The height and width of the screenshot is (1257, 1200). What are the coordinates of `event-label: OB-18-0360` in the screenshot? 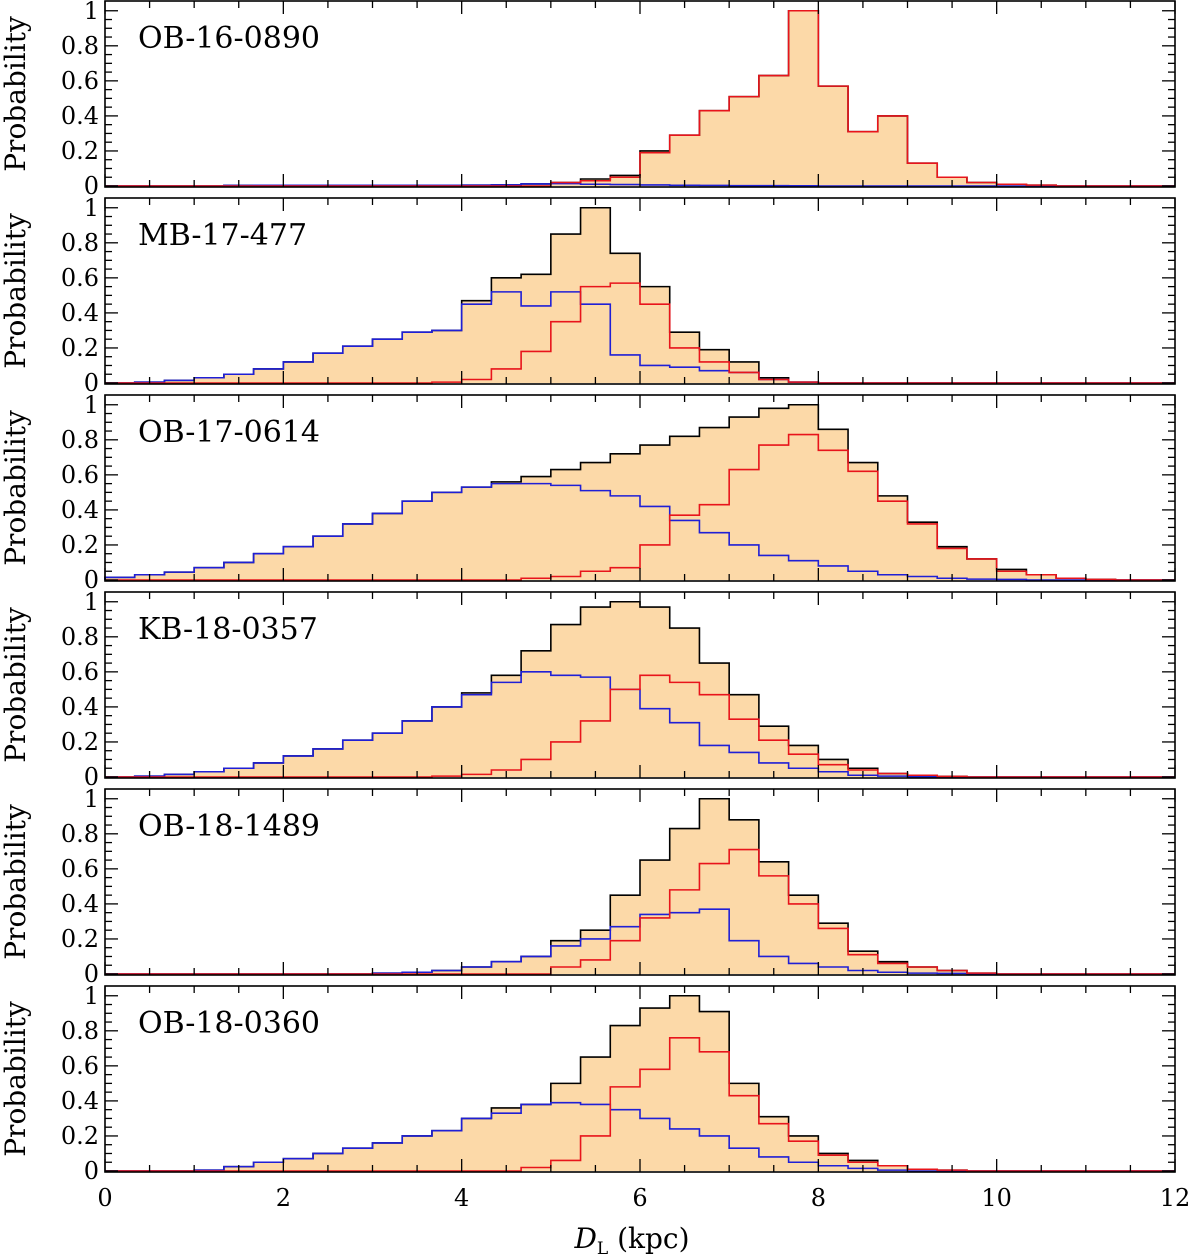 It's located at (229, 1023).